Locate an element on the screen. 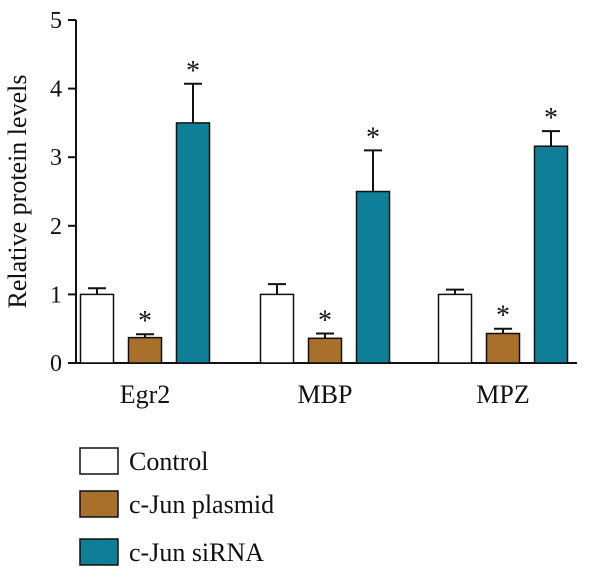 The height and width of the screenshot is (576, 600). y-tick-label: 3 is located at coordinates (56, 158).